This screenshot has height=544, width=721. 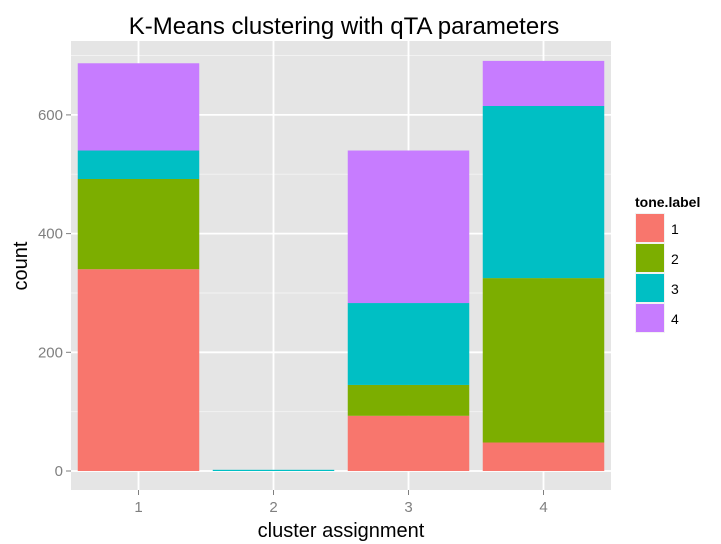 What do you see at coordinates (50, 115) in the screenshot?
I see `y-tick-label: 600` at bounding box center [50, 115].